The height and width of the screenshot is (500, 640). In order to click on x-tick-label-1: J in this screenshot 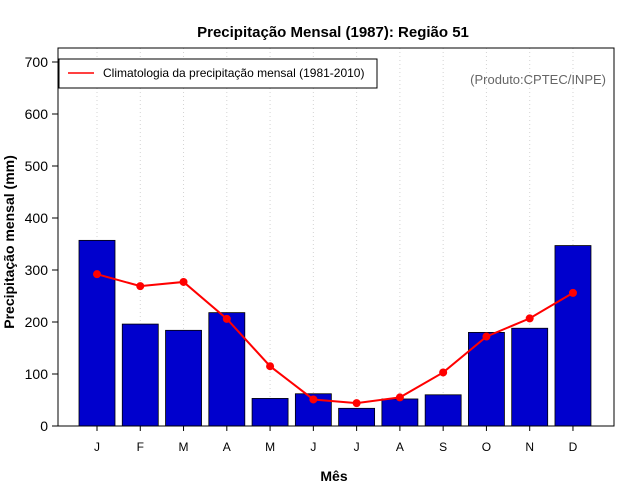, I will do `click(97, 447)`.